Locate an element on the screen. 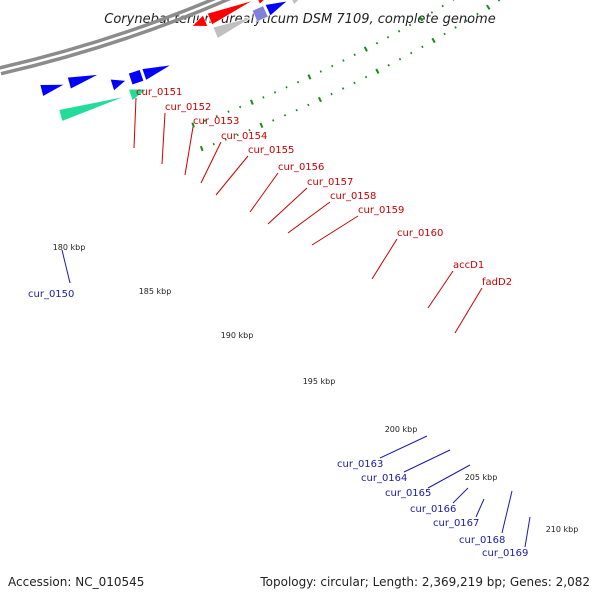 The width and height of the screenshot is (600, 600). gene-label: accD1 is located at coordinates (468, 265).